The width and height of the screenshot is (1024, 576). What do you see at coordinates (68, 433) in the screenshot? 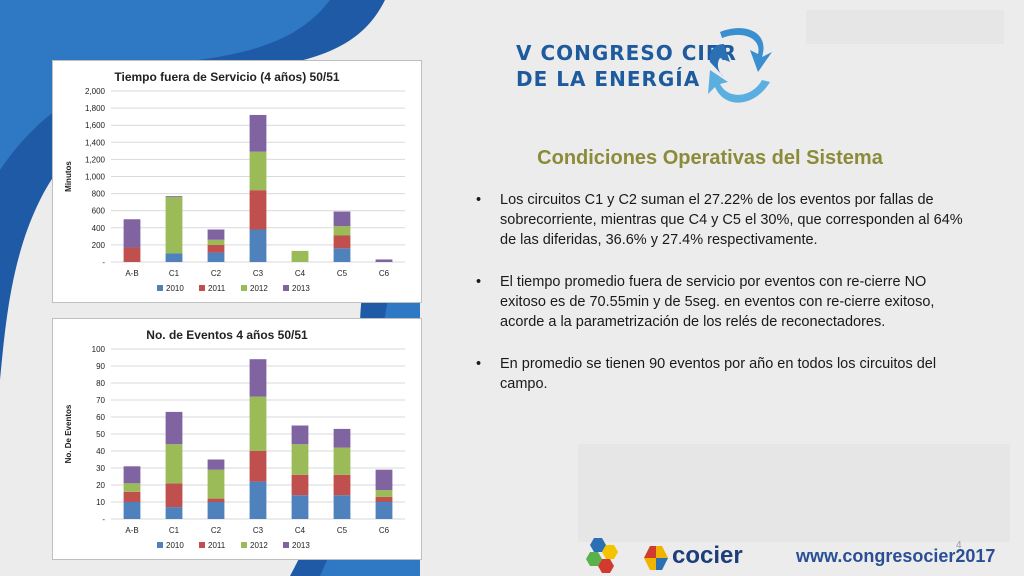
I see `y-axis-label: No. De Eventos` at bounding box center [68, 433].